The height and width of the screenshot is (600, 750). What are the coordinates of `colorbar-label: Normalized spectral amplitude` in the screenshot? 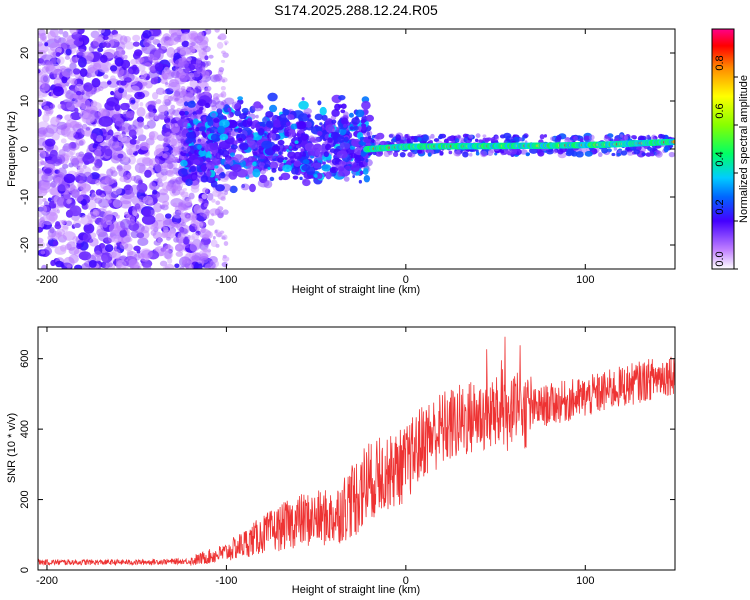 It's located at (744, 149).